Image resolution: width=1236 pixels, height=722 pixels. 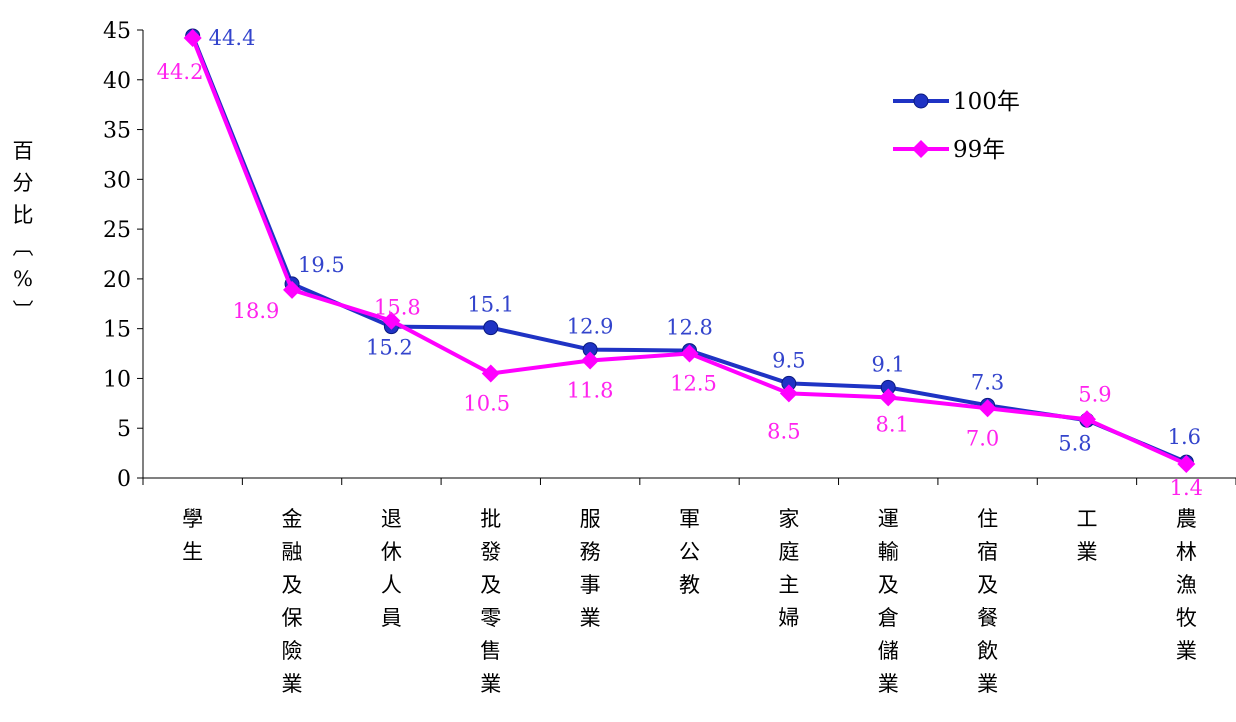 I want to click on y-tick-label: 20, so click(x=117, y=280).